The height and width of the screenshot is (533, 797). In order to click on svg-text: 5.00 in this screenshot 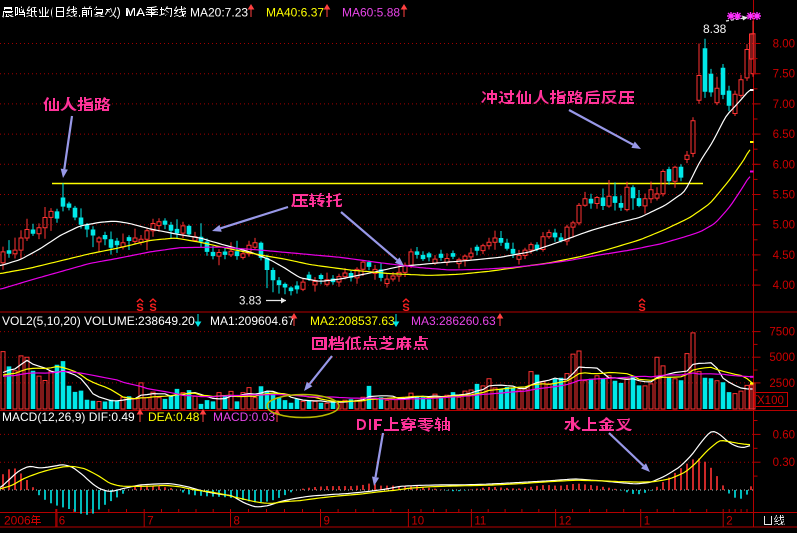, I will do `click(784, 226)`.